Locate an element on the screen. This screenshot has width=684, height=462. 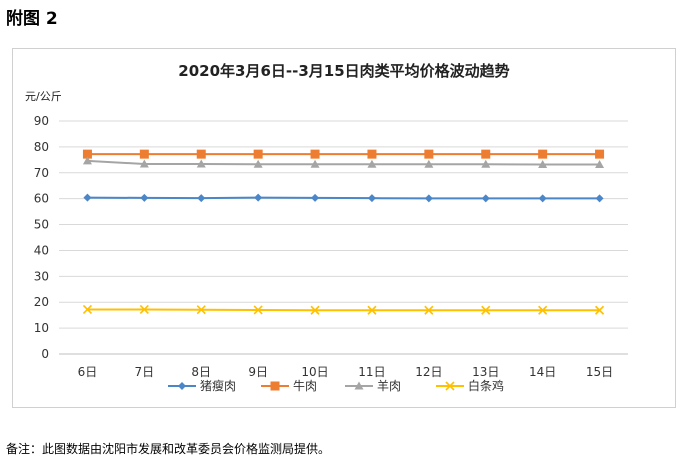
x-tick-label: 12日 is located at coordinates (428, 372).